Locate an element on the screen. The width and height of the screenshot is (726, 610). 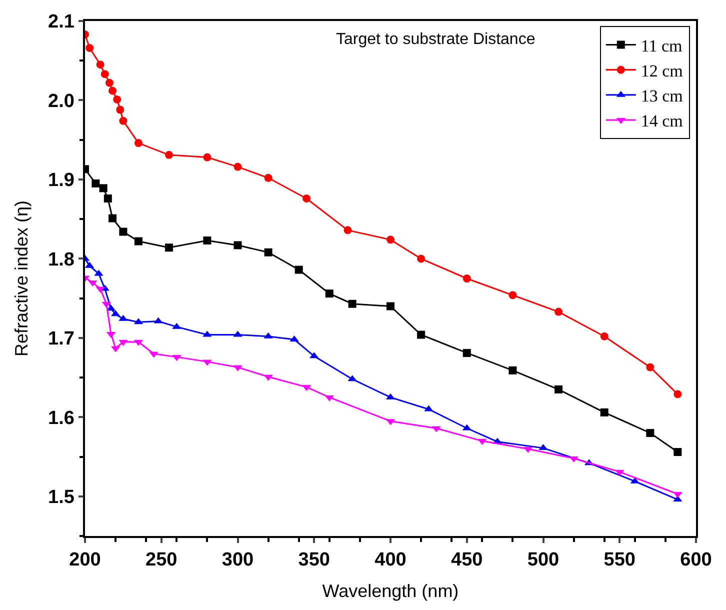
y-tick-label: 2.1 is located at coordinates (61, 22).